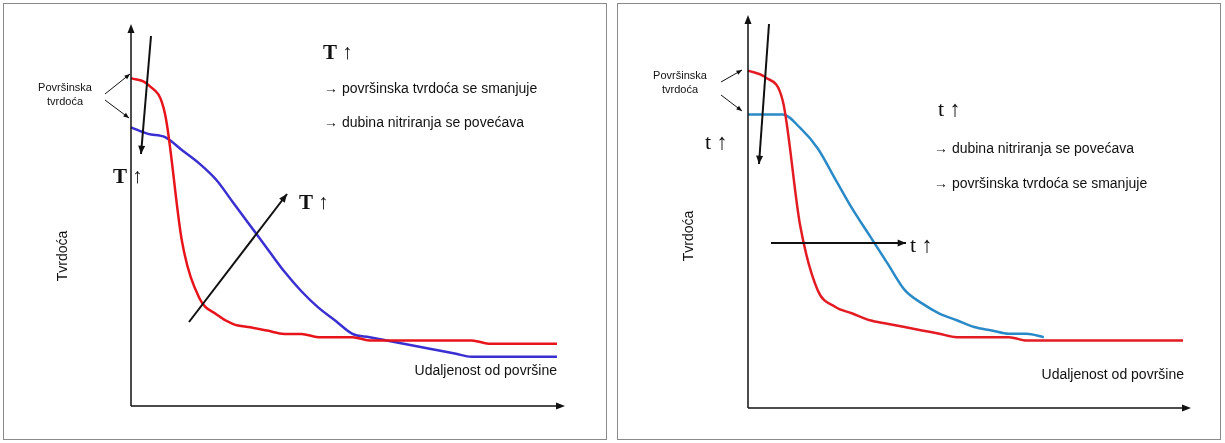  What do you see at coordinates (338, 52) in the screenshot?
I see `text: T ↑` at bounding box center [338, 52].